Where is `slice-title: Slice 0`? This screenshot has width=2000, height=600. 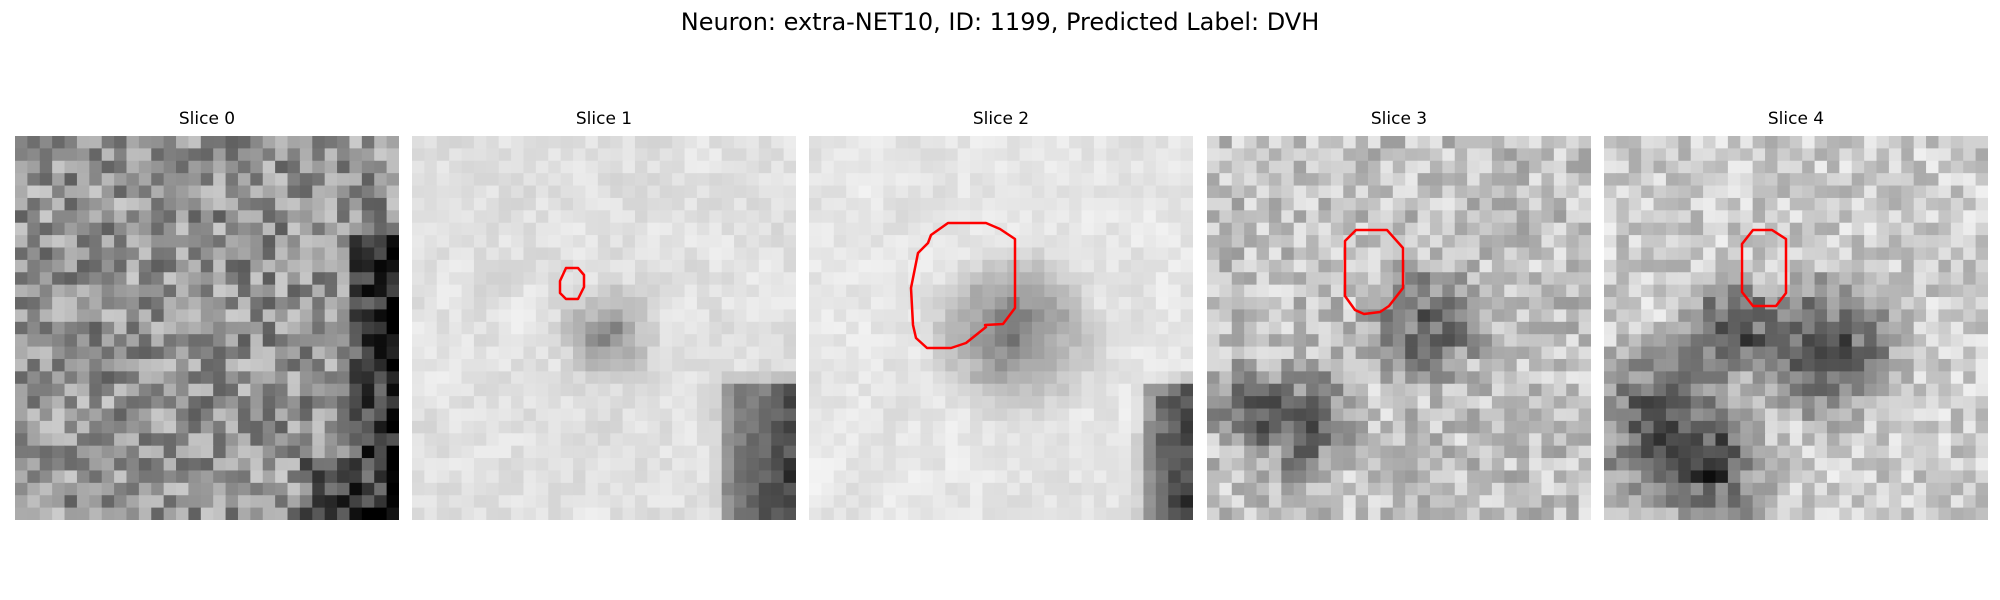
slice-title: Slice 0 is located at coordinates (207, 119).